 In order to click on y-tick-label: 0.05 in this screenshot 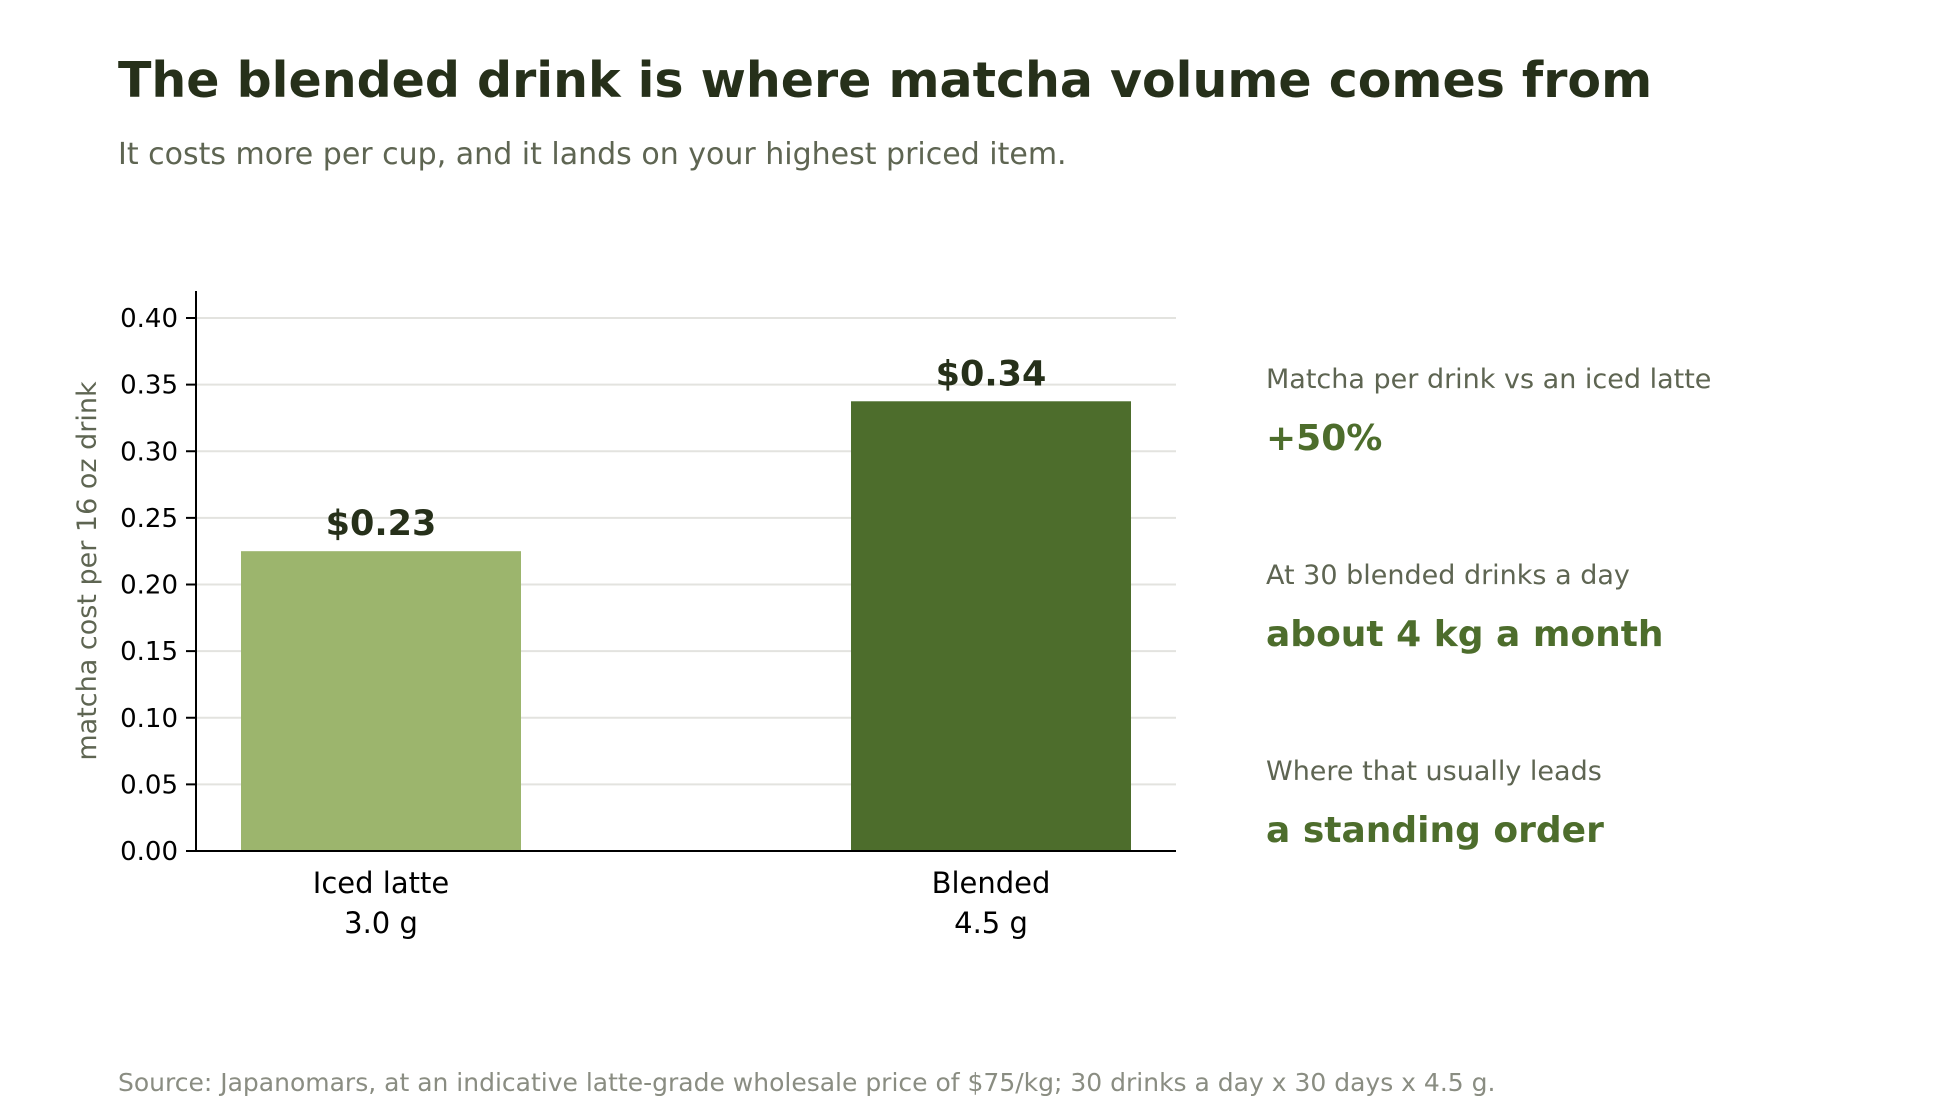, I will do `click(149, 785)`.